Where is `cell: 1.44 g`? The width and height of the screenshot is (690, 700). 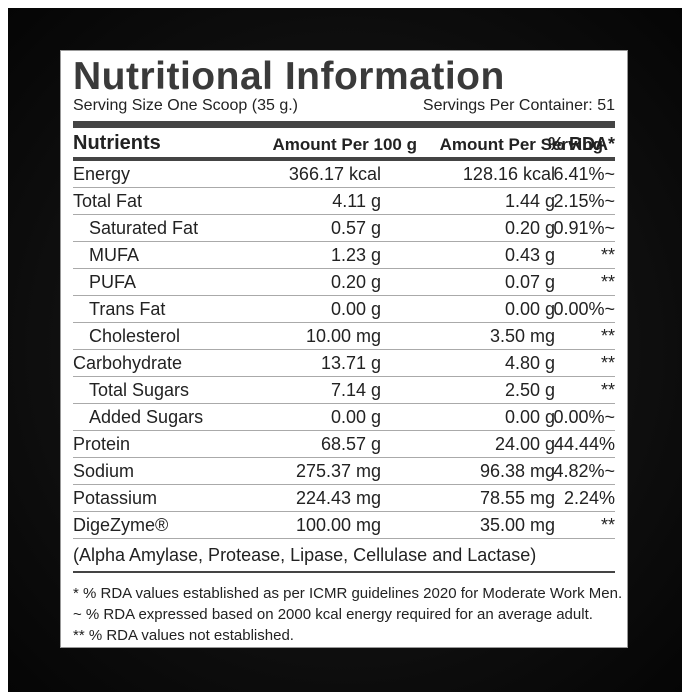
cell: 1.44 g is located at coordinates (529, 201).